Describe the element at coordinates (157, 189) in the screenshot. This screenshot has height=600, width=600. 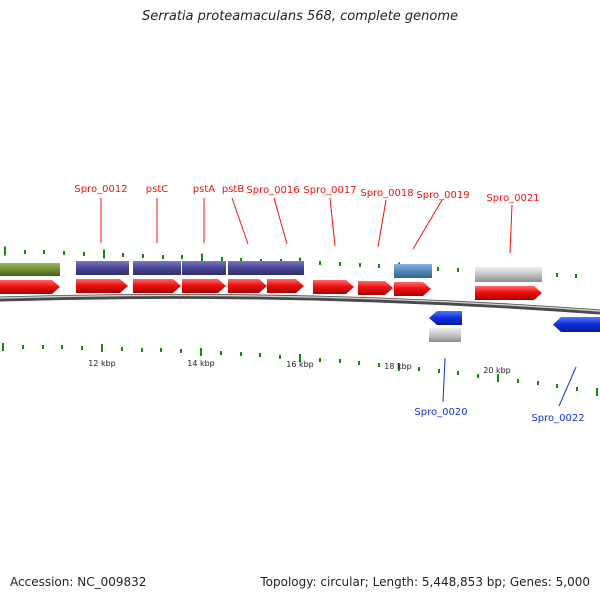
I see `gene-label-pstc: pstC` at that location.